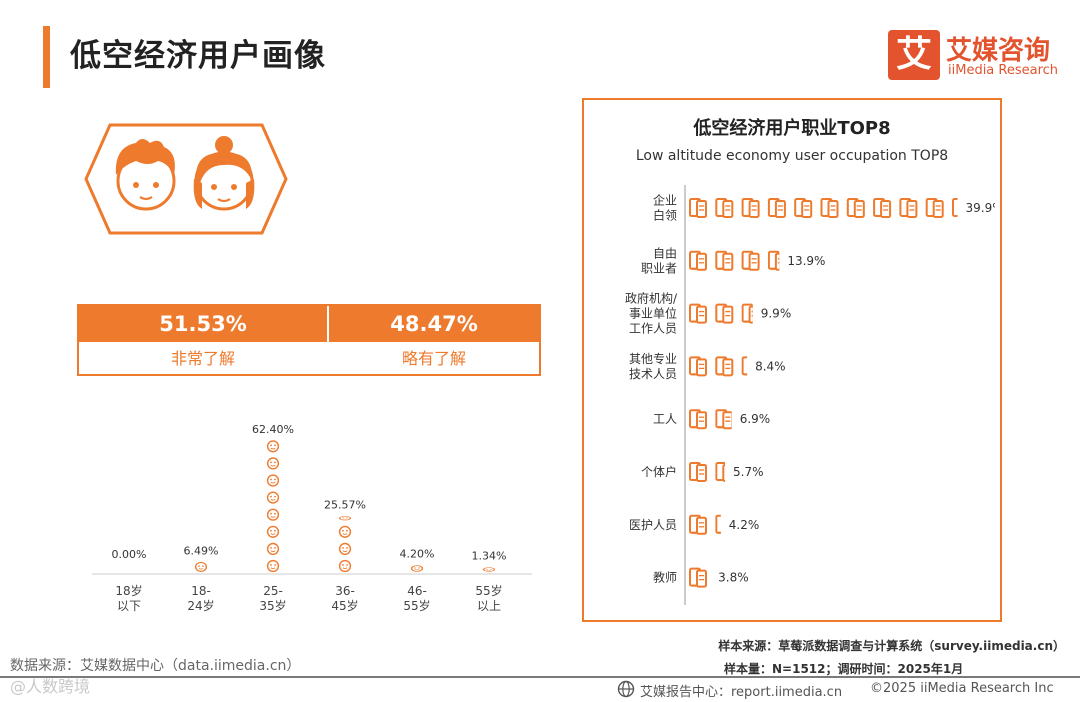 The width and height of the screenshot is (1080, 702). Describe the element at coordinates (755, 419) in the screenshot. I see `occupation-value-label: 6.9%` at that location.